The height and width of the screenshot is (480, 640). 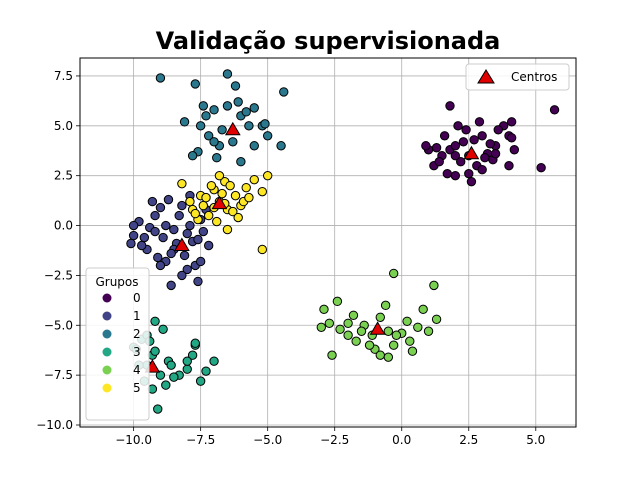 What do you see at coordinates (468, 440) in the screenshot?
I see `x-tick-label: 2.5` at bounding box center [468, 440].